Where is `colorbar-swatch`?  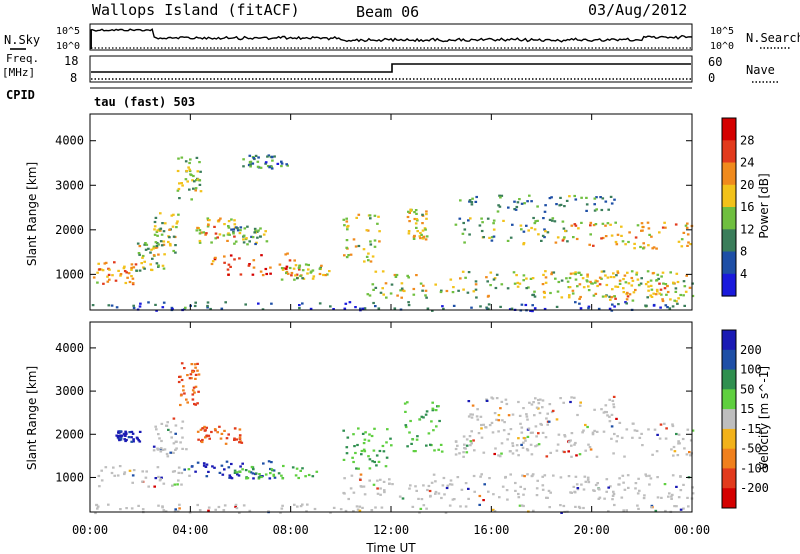
colorbar-swatch is located at coordinates (729, 458).